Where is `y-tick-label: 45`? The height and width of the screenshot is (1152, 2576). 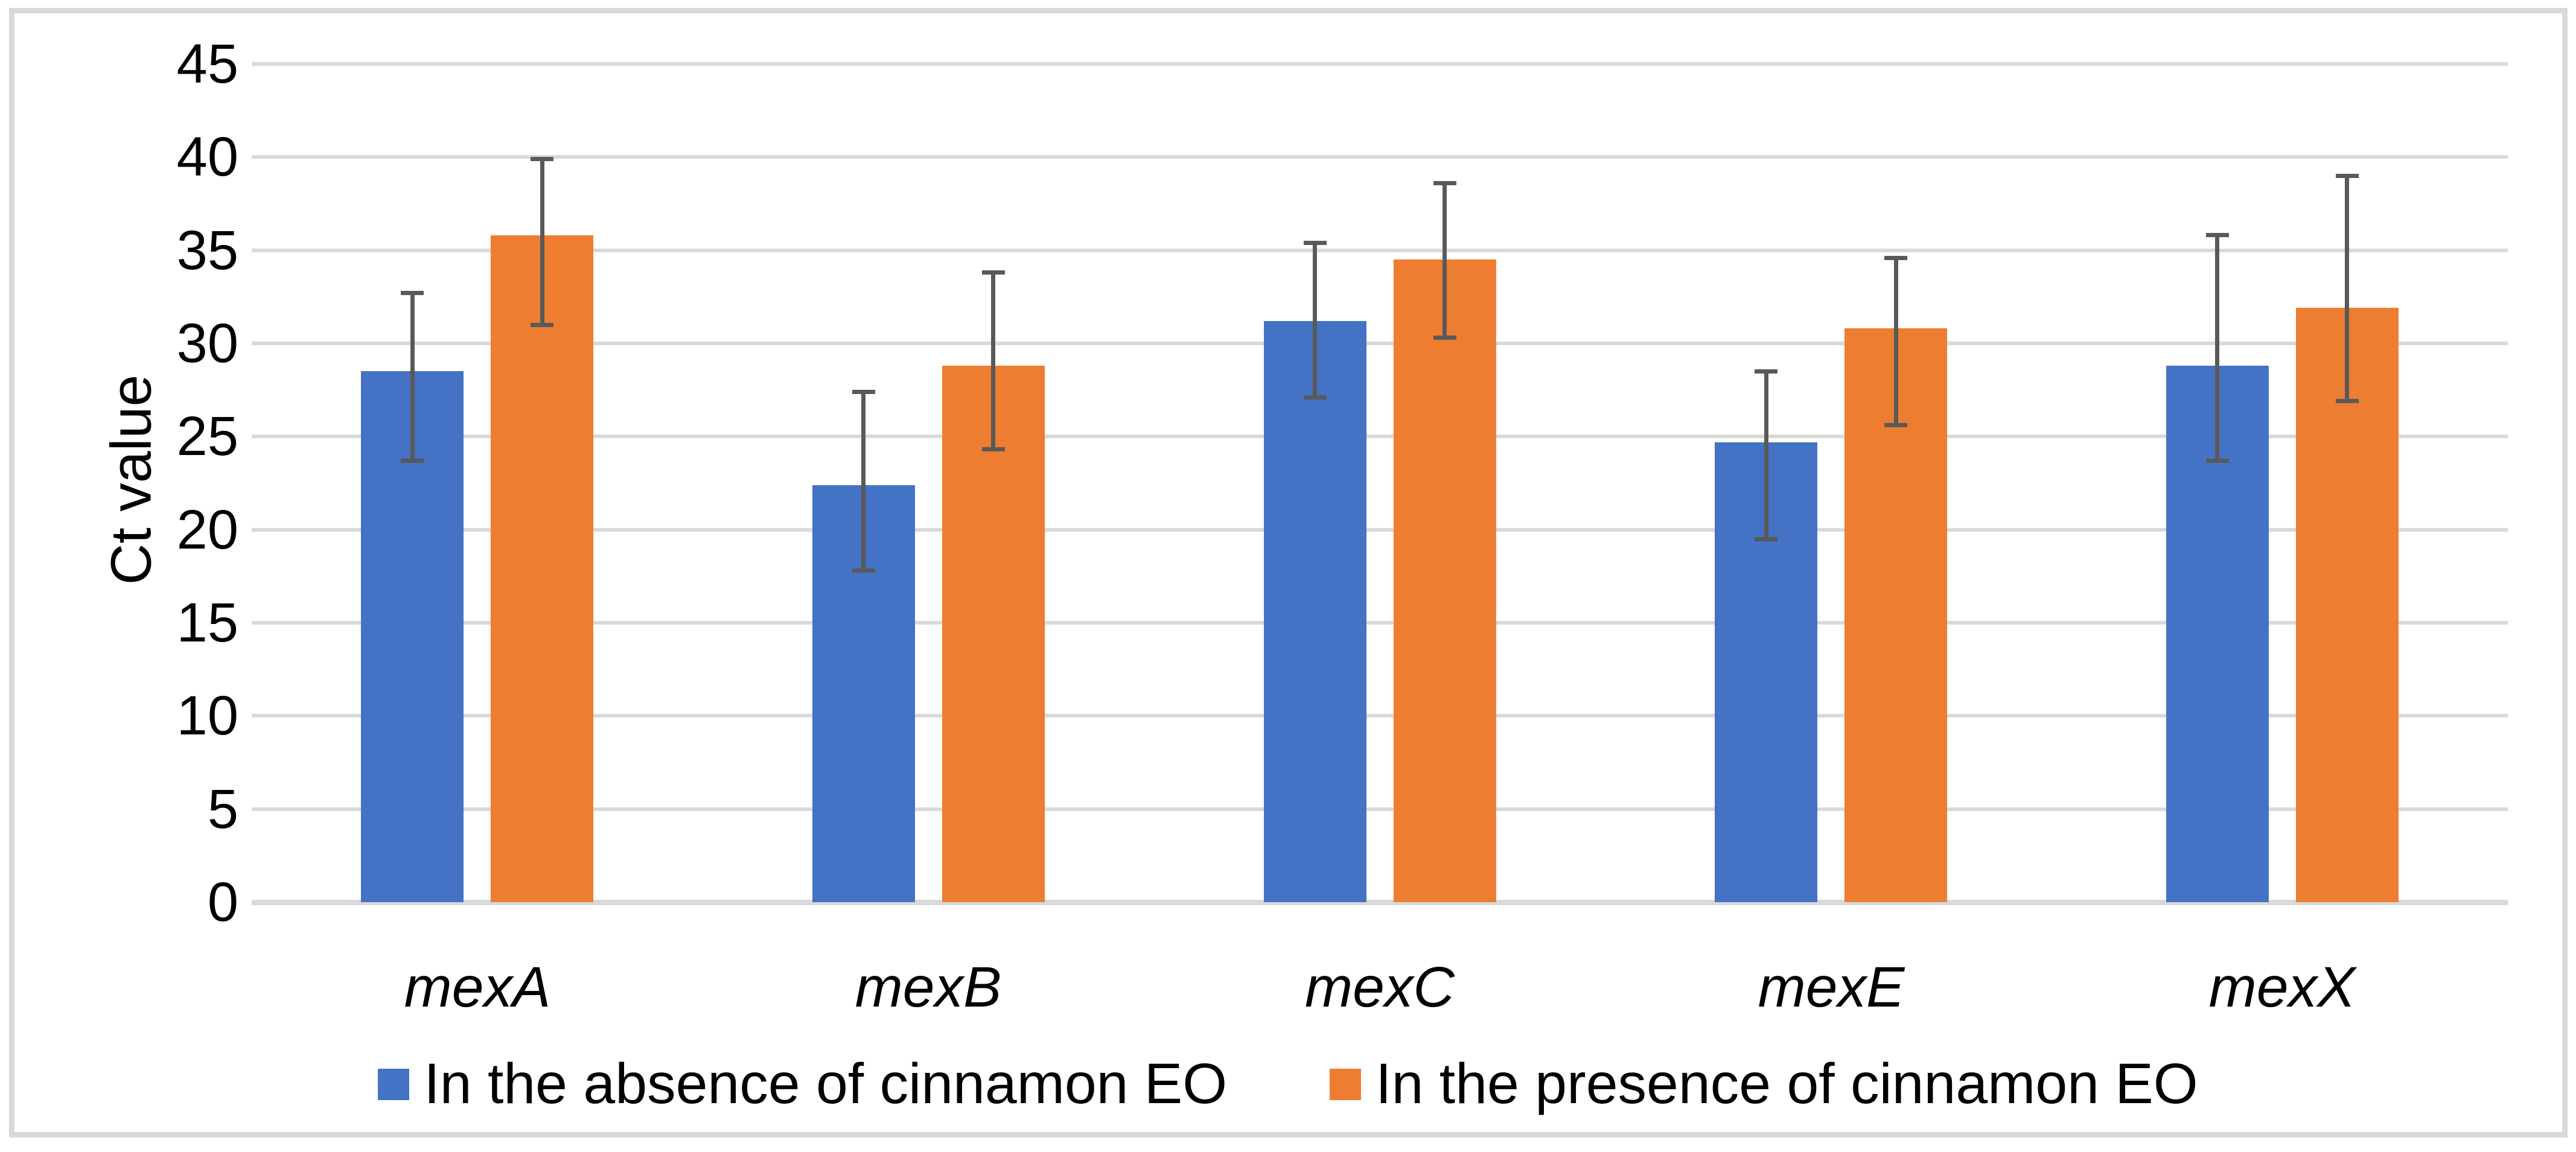
y-tick-label: 45 is located at coordinates (207, 64).